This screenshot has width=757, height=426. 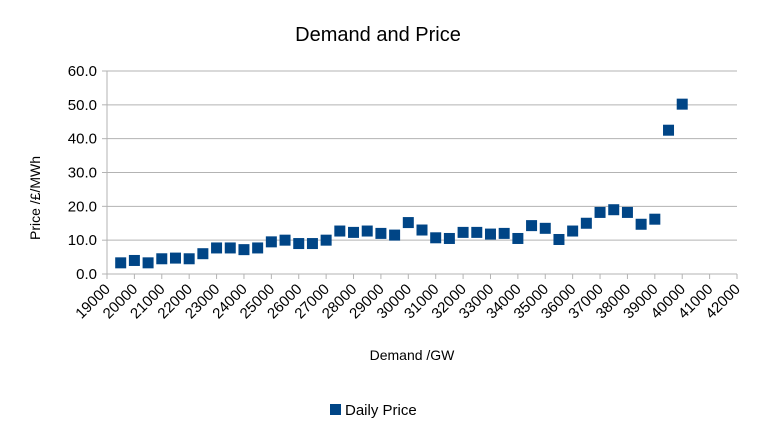 I want to click on legend-swatch, so click(x=335, y=409).